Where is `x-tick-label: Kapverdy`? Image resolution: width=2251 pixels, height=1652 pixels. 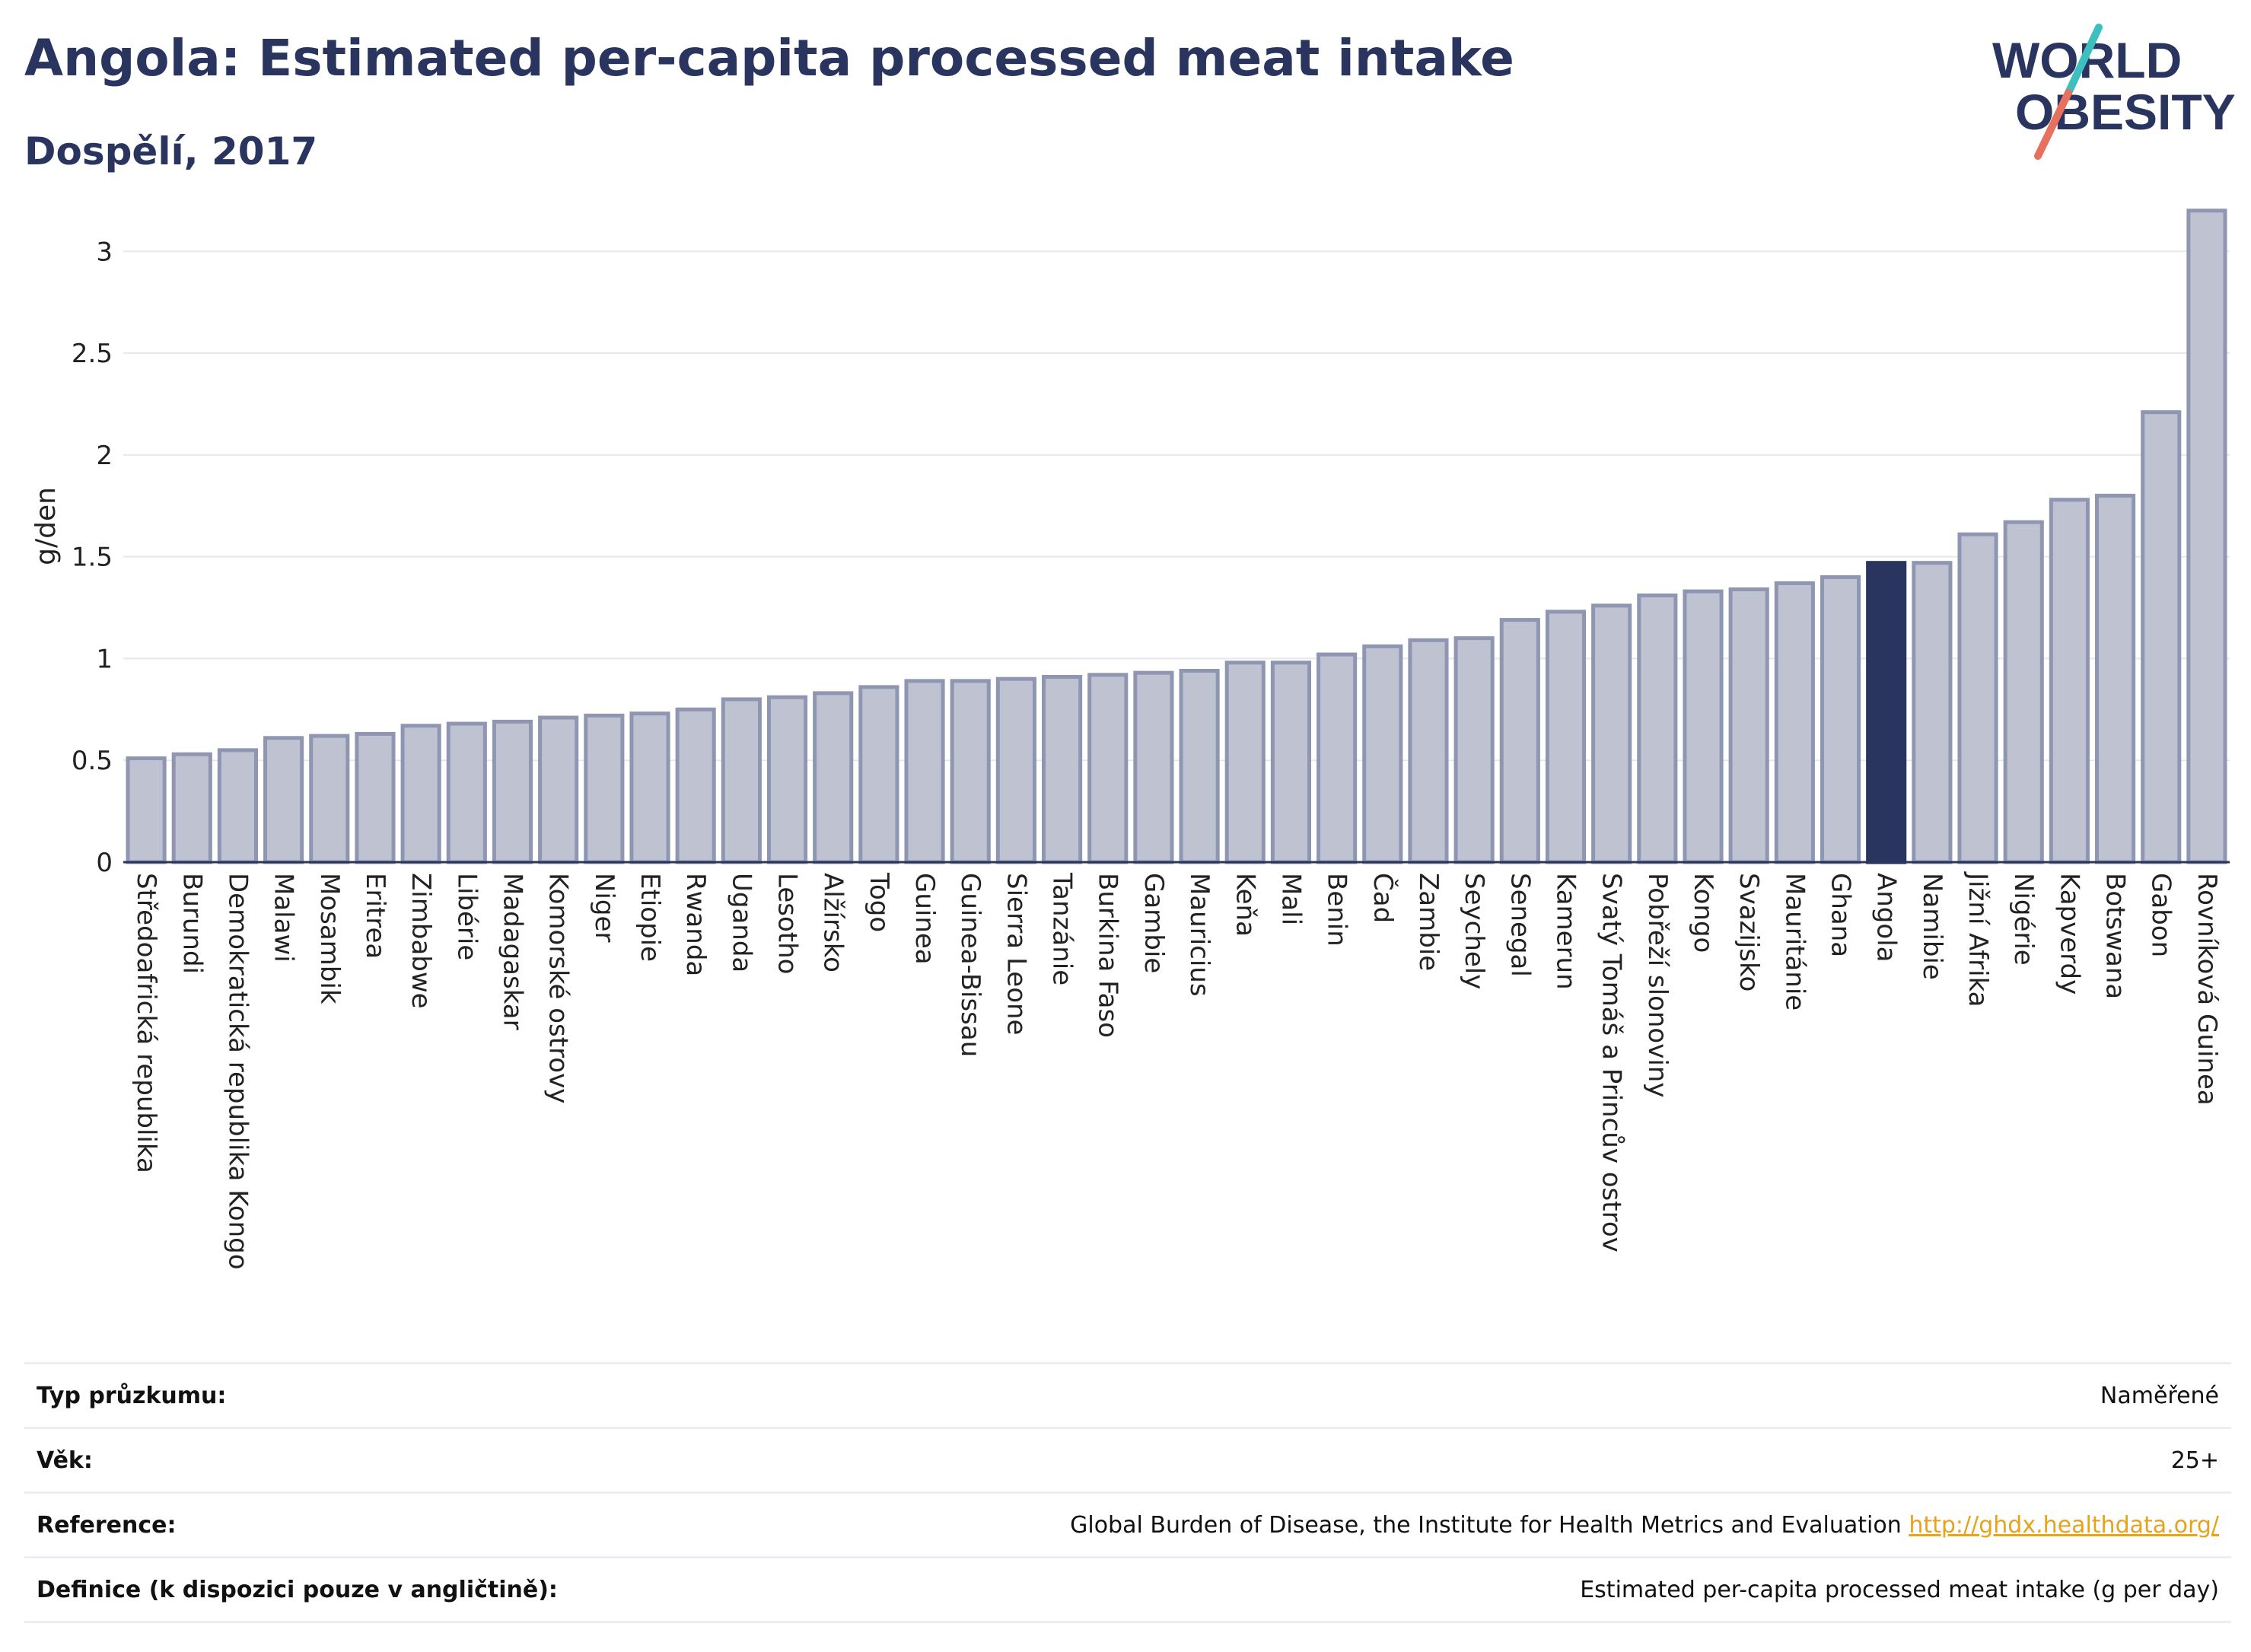
x-tick-label: Kapverdy is located at coordinates (2069, 934).